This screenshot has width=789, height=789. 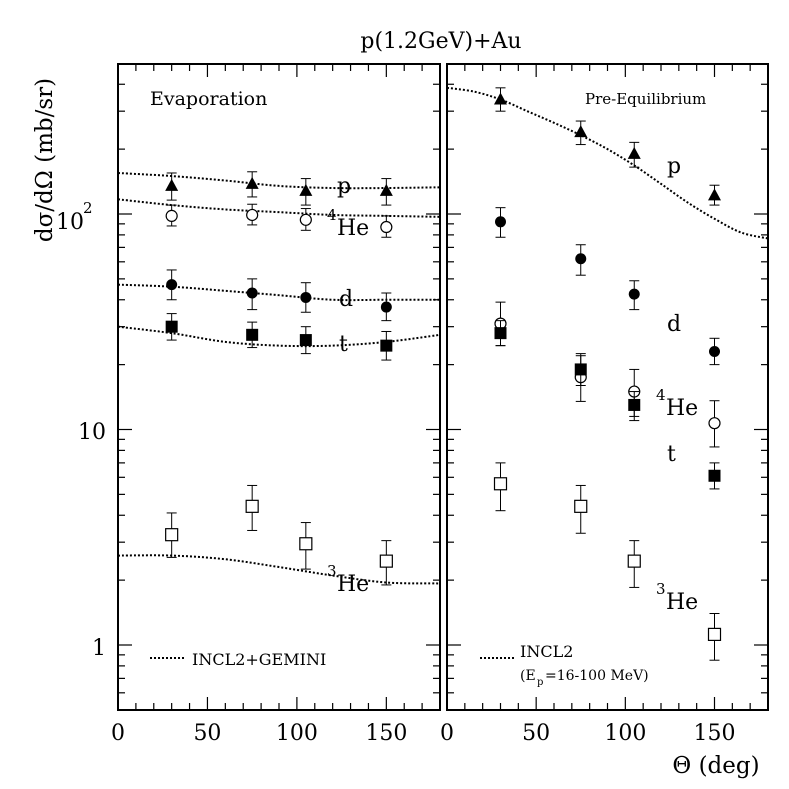 I want to click on model-curve-left-p, so click(x=279, y=180).